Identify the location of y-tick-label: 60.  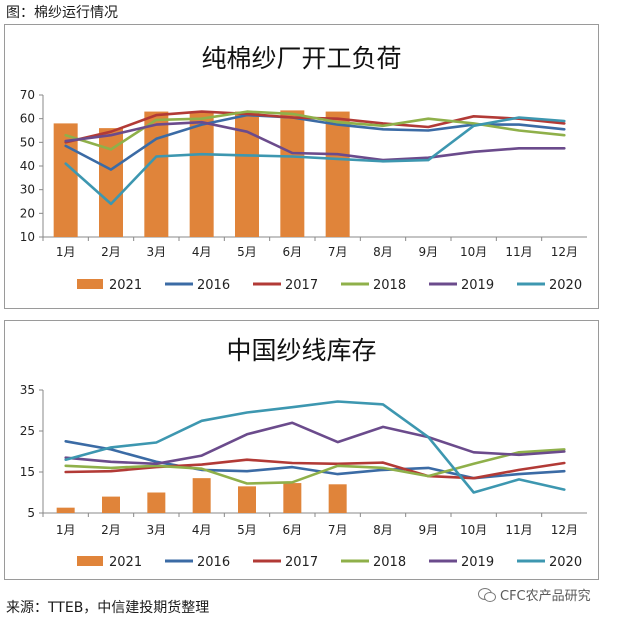
(27, 119).